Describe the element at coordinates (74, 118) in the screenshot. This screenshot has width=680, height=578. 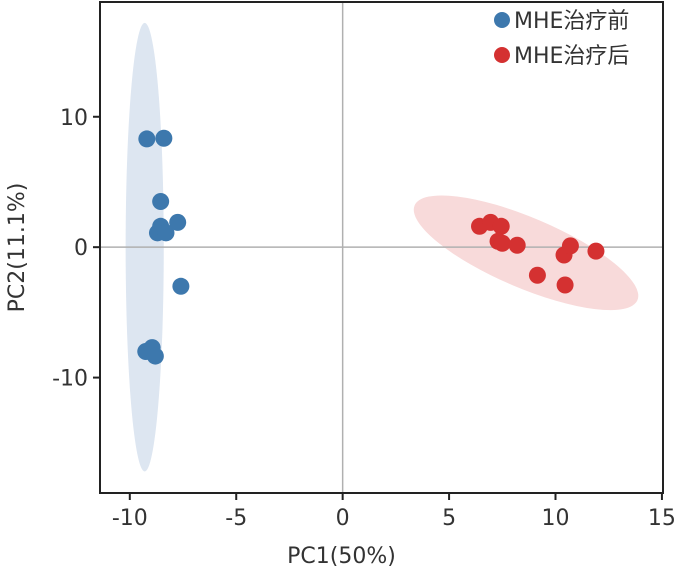
I see `y-tick-label: 10` at that location.